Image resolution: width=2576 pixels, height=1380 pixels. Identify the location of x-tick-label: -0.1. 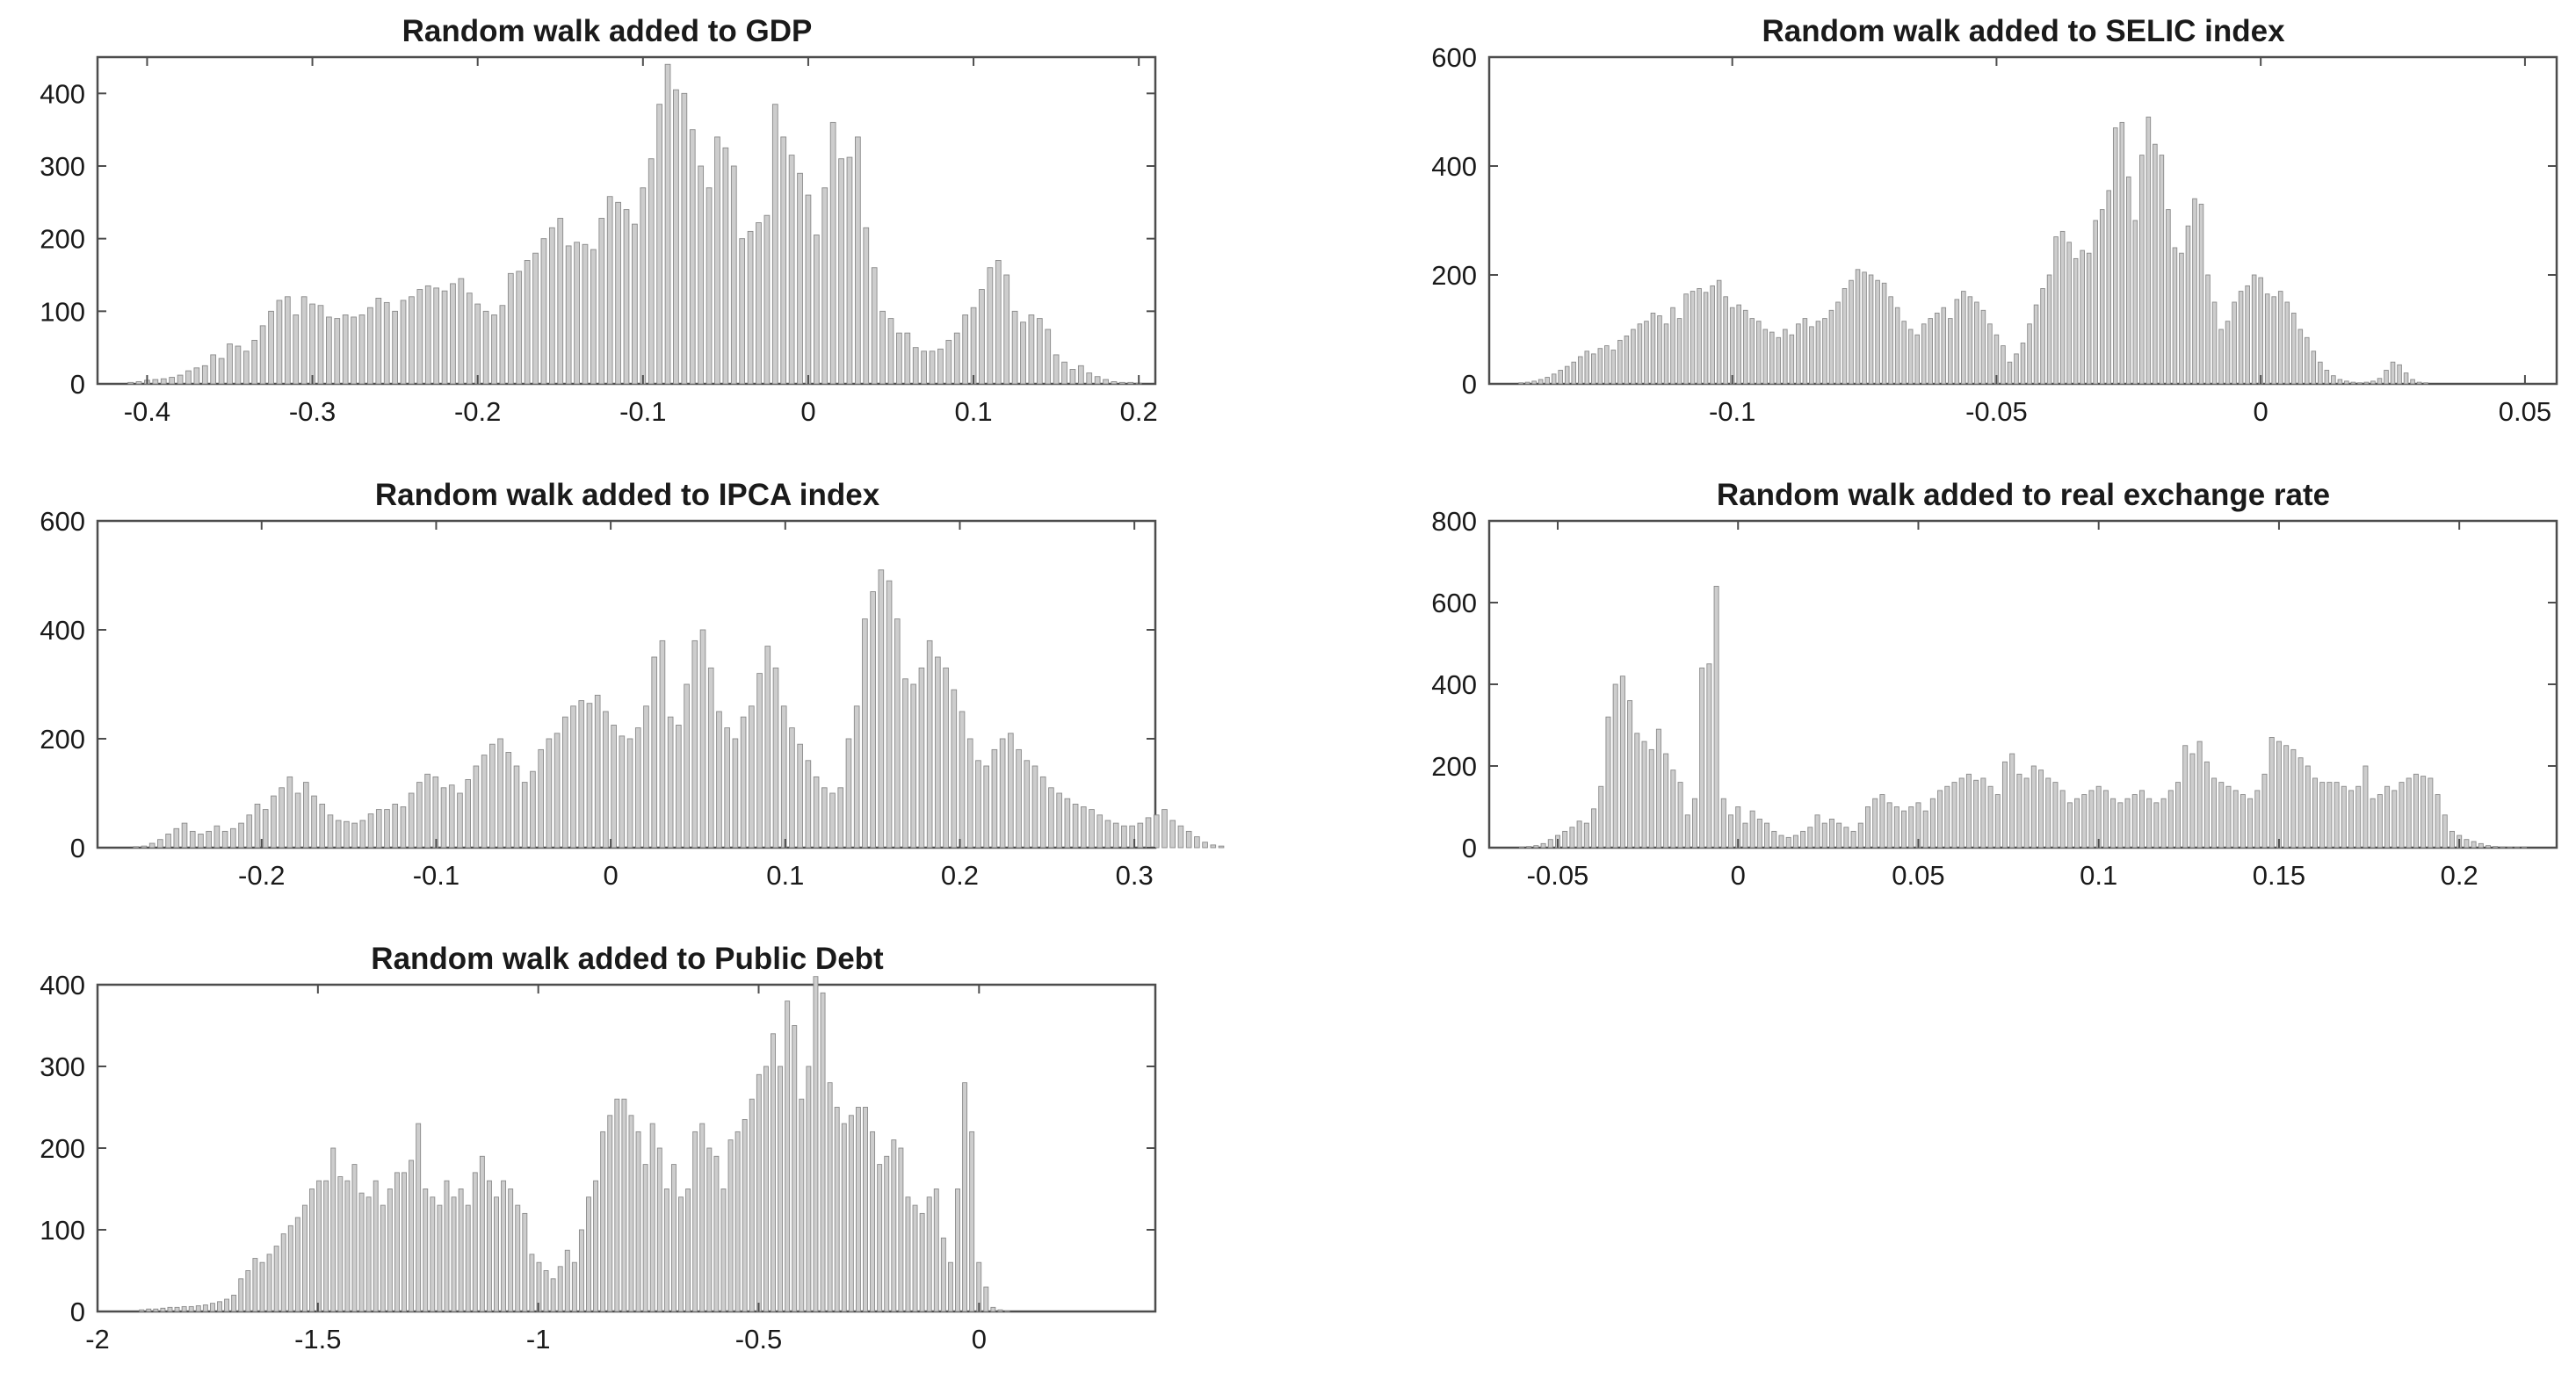
(436, 875).